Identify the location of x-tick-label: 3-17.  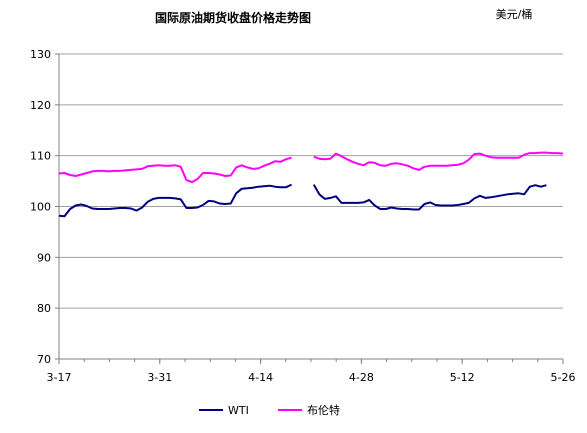
(59, 377).